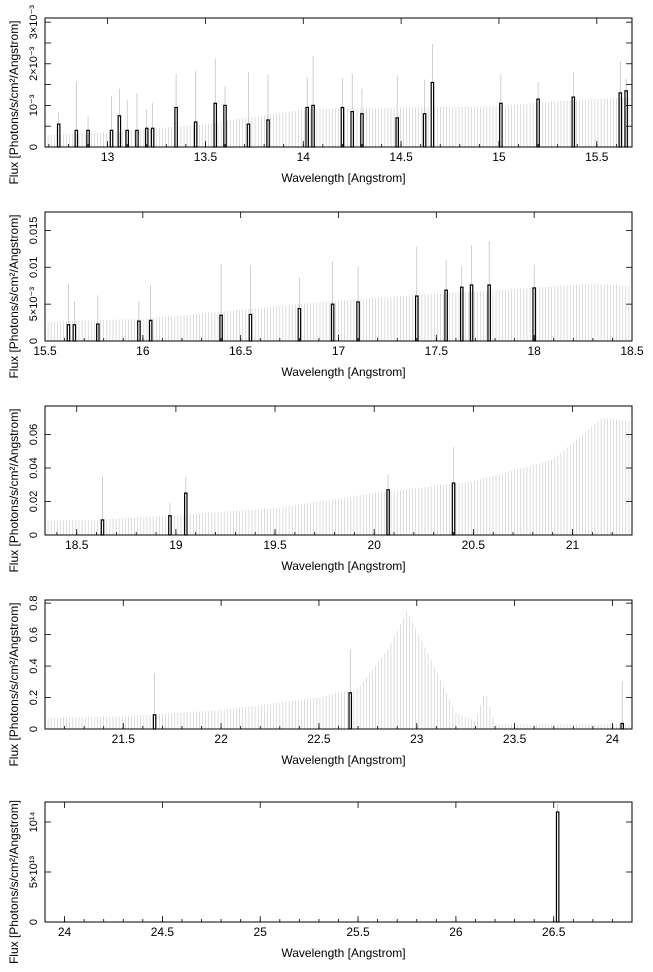  What do you see at coordinates (554, 932) in the screenshot?
I see `x-tick-label: 26.5` at bounding box center [554, 932].